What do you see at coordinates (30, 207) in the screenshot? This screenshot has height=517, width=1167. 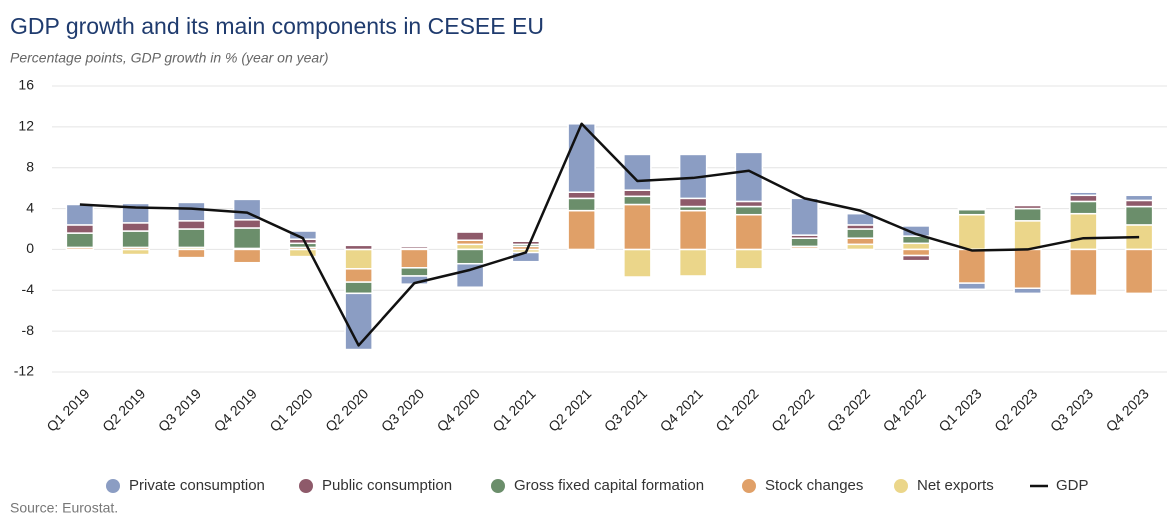 I see `y-tick-label: 4` at bounding box center [30, 207].